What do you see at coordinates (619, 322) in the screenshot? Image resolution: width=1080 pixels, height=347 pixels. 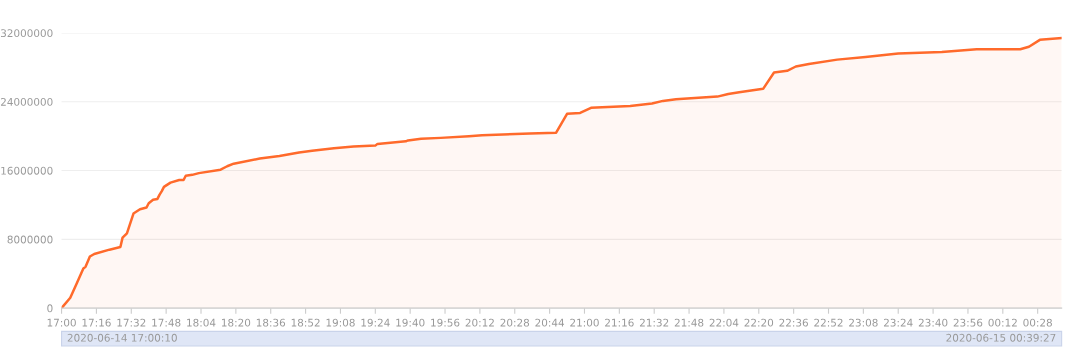 I see `x-tick-label: 21:16` at bounding box center [619, 322].